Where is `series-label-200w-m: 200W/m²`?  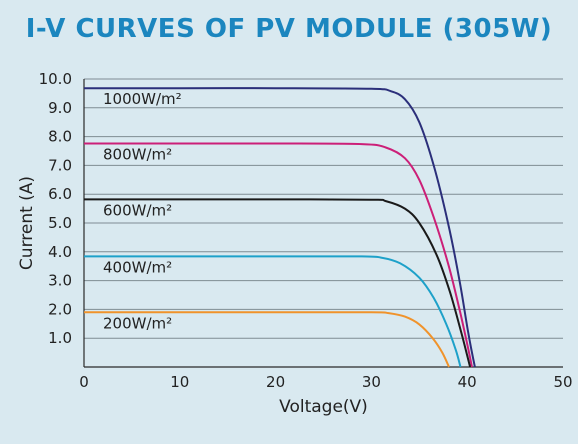
series-label-200w-m: 200W/m² is located at coordinates (137, 323).